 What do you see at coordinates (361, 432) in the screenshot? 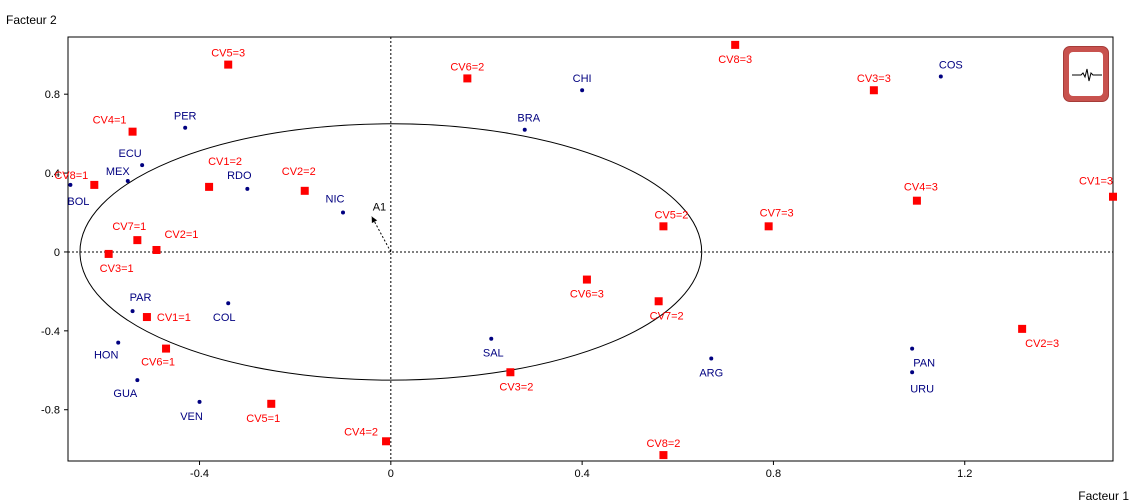
I see `point-label: CV4=2` at bounding box center [361, 432].